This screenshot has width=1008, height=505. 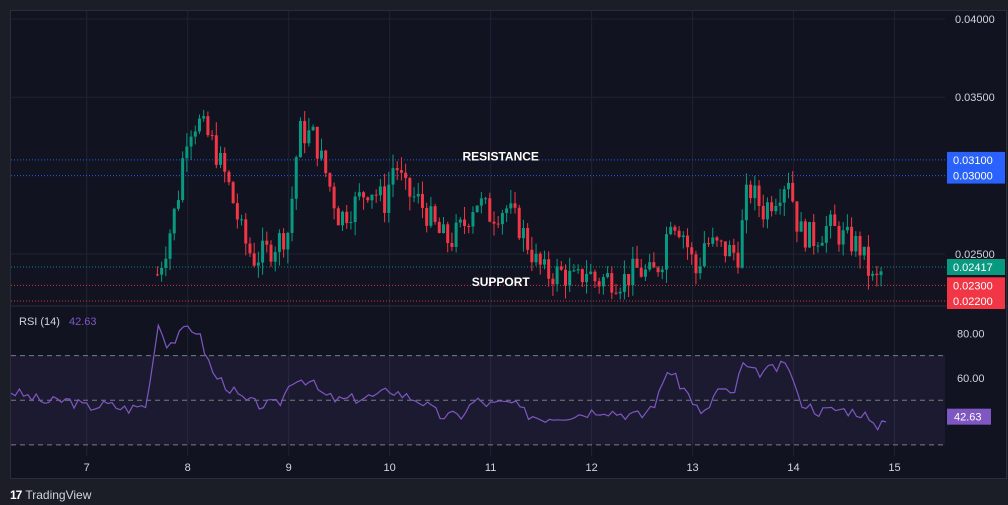 I want to click on y-tick-label: 0.04000, so click(x=975, y=20).